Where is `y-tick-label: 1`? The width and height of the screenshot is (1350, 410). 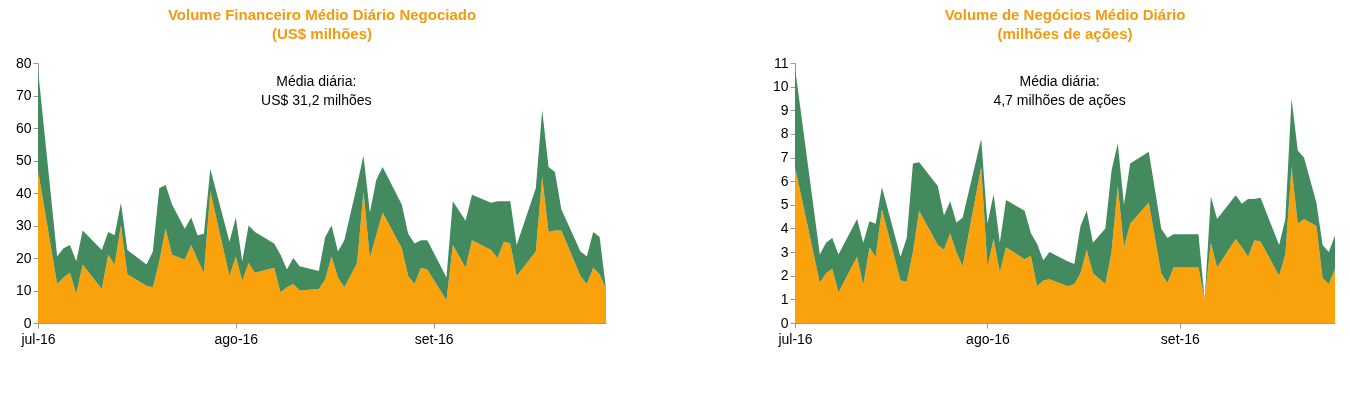
y-tick-label: 1 is located at coordinates (784, 298).